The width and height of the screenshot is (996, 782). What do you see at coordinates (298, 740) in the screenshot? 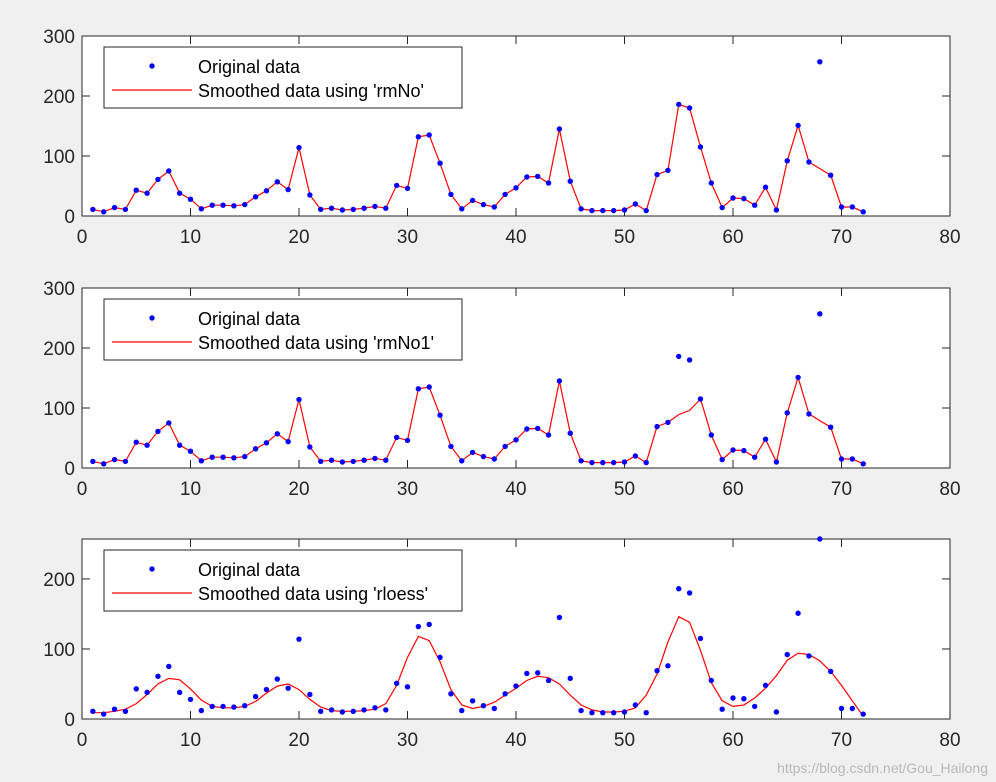
I see `x-tick-label: 20` at bounding box center [298, 740].